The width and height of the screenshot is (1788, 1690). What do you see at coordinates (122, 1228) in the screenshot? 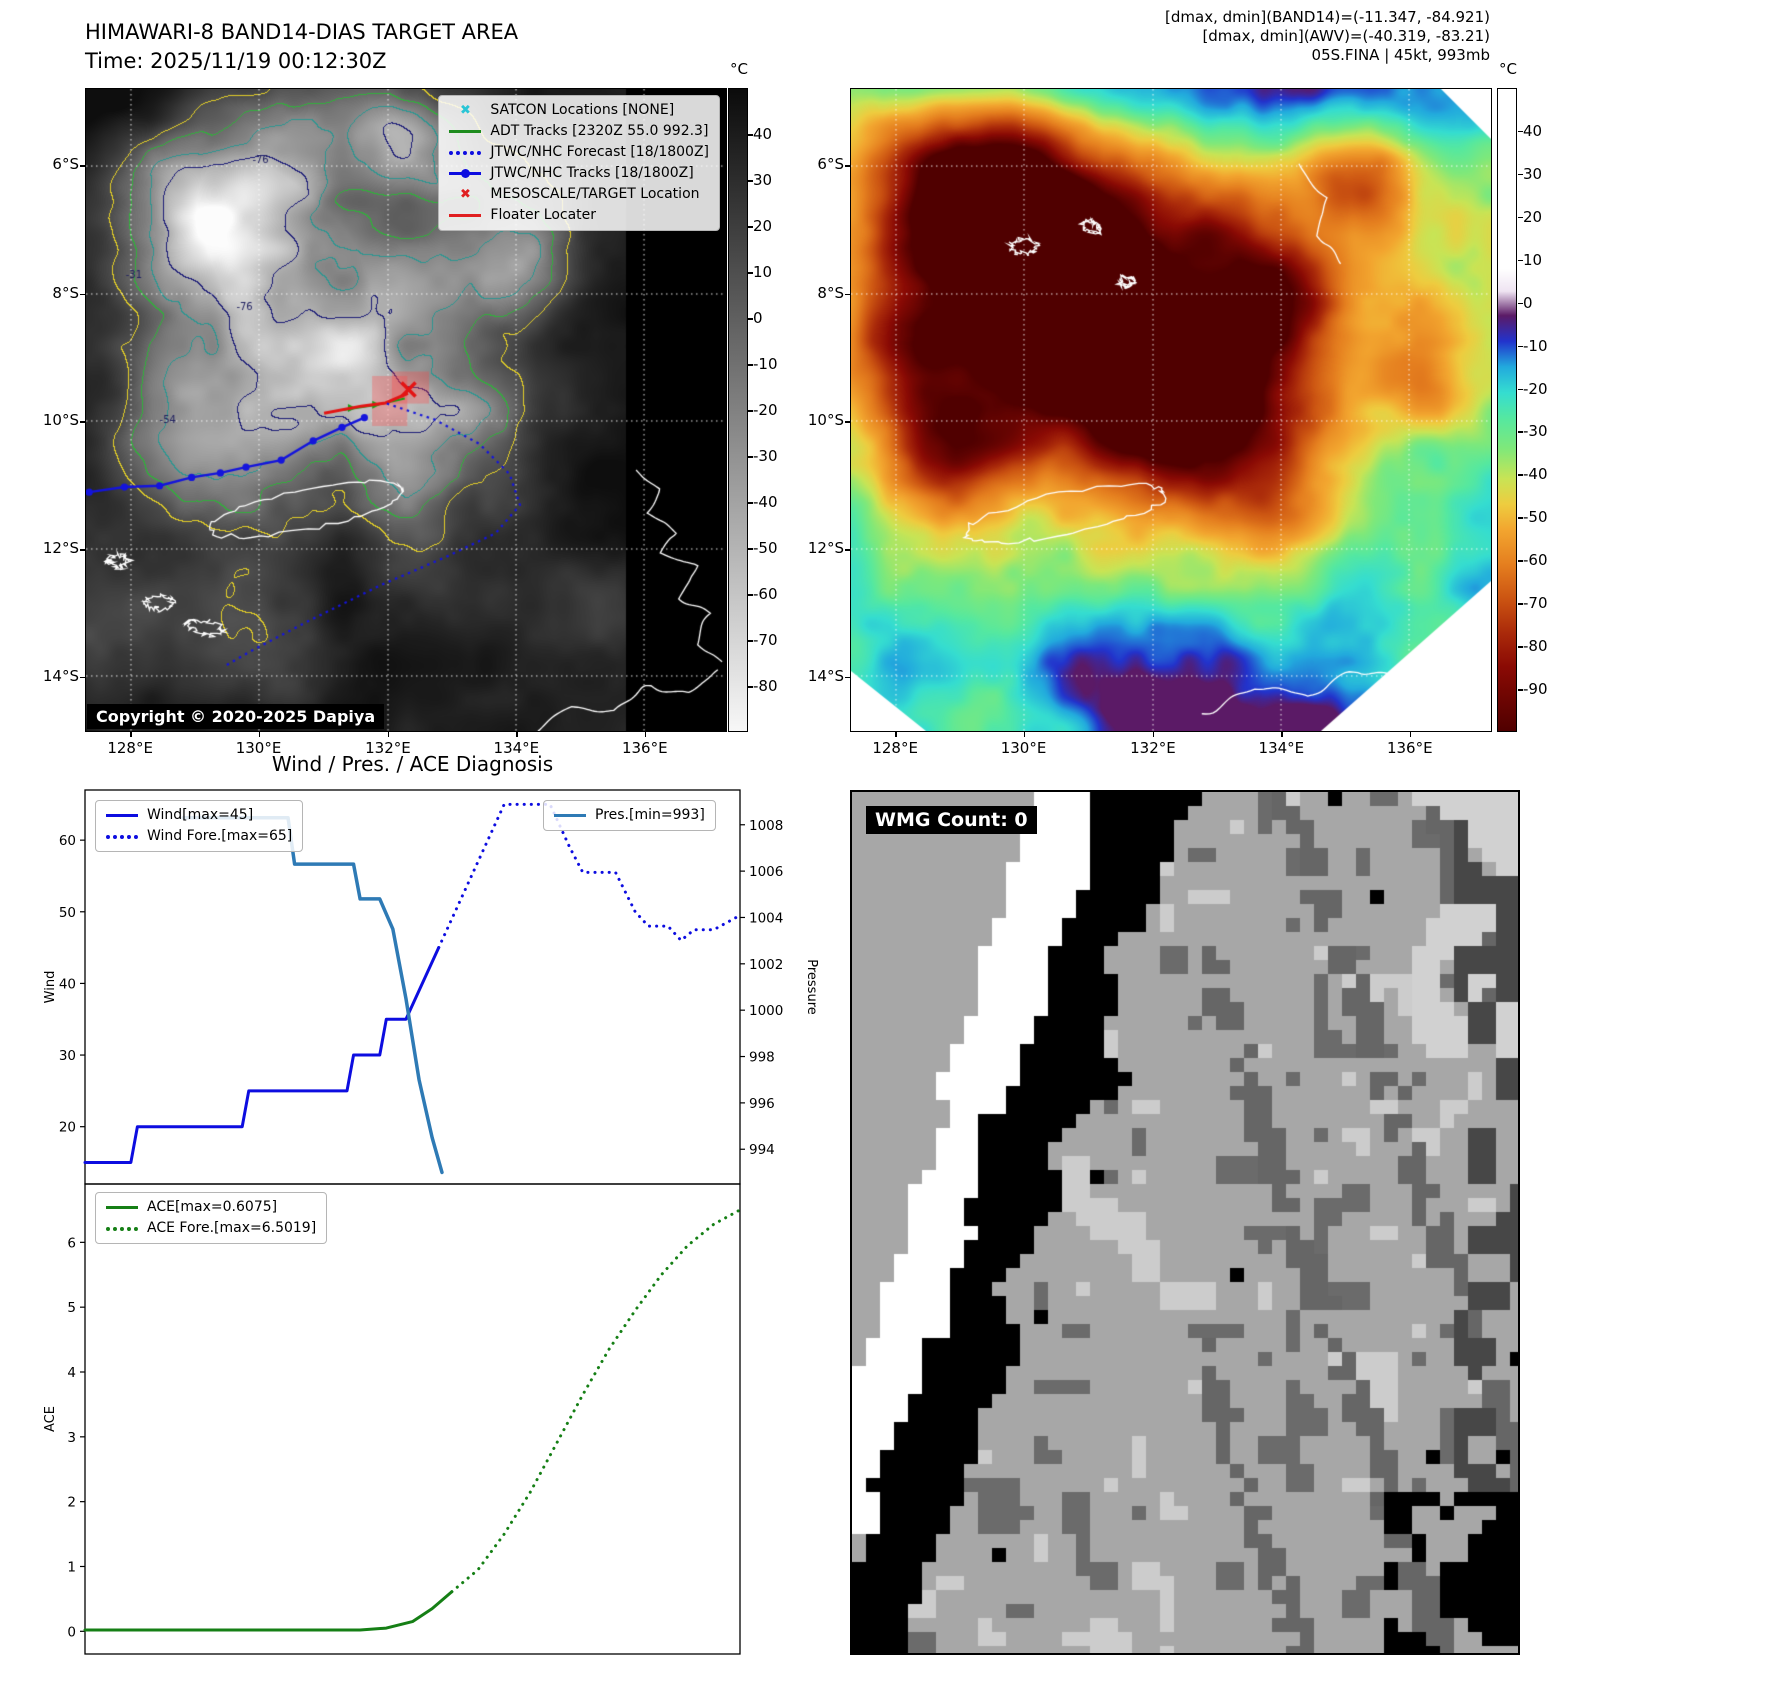
I see `dotted-line-marker-icon` at bounding box center [122, 1228].